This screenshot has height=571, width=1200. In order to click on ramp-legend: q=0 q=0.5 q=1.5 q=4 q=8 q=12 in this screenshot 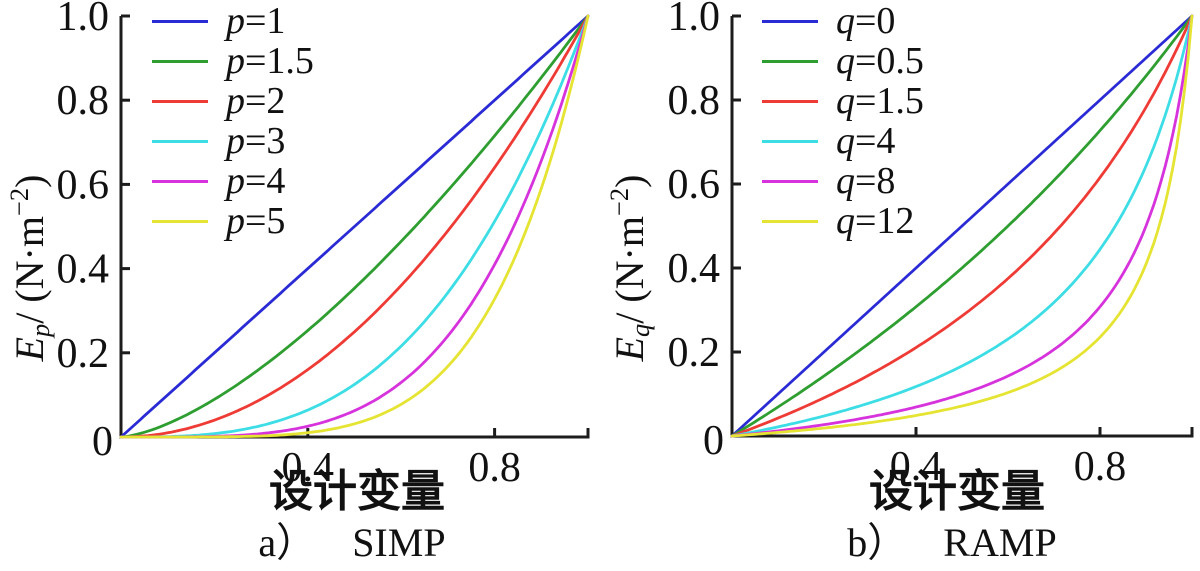, I will do `click(843, 121)`.